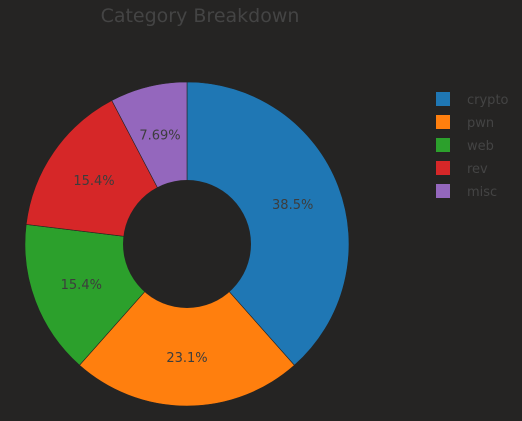 The image size is (522, 421). I want to click on legend-label-pwn: pwn, so click(480, 123).